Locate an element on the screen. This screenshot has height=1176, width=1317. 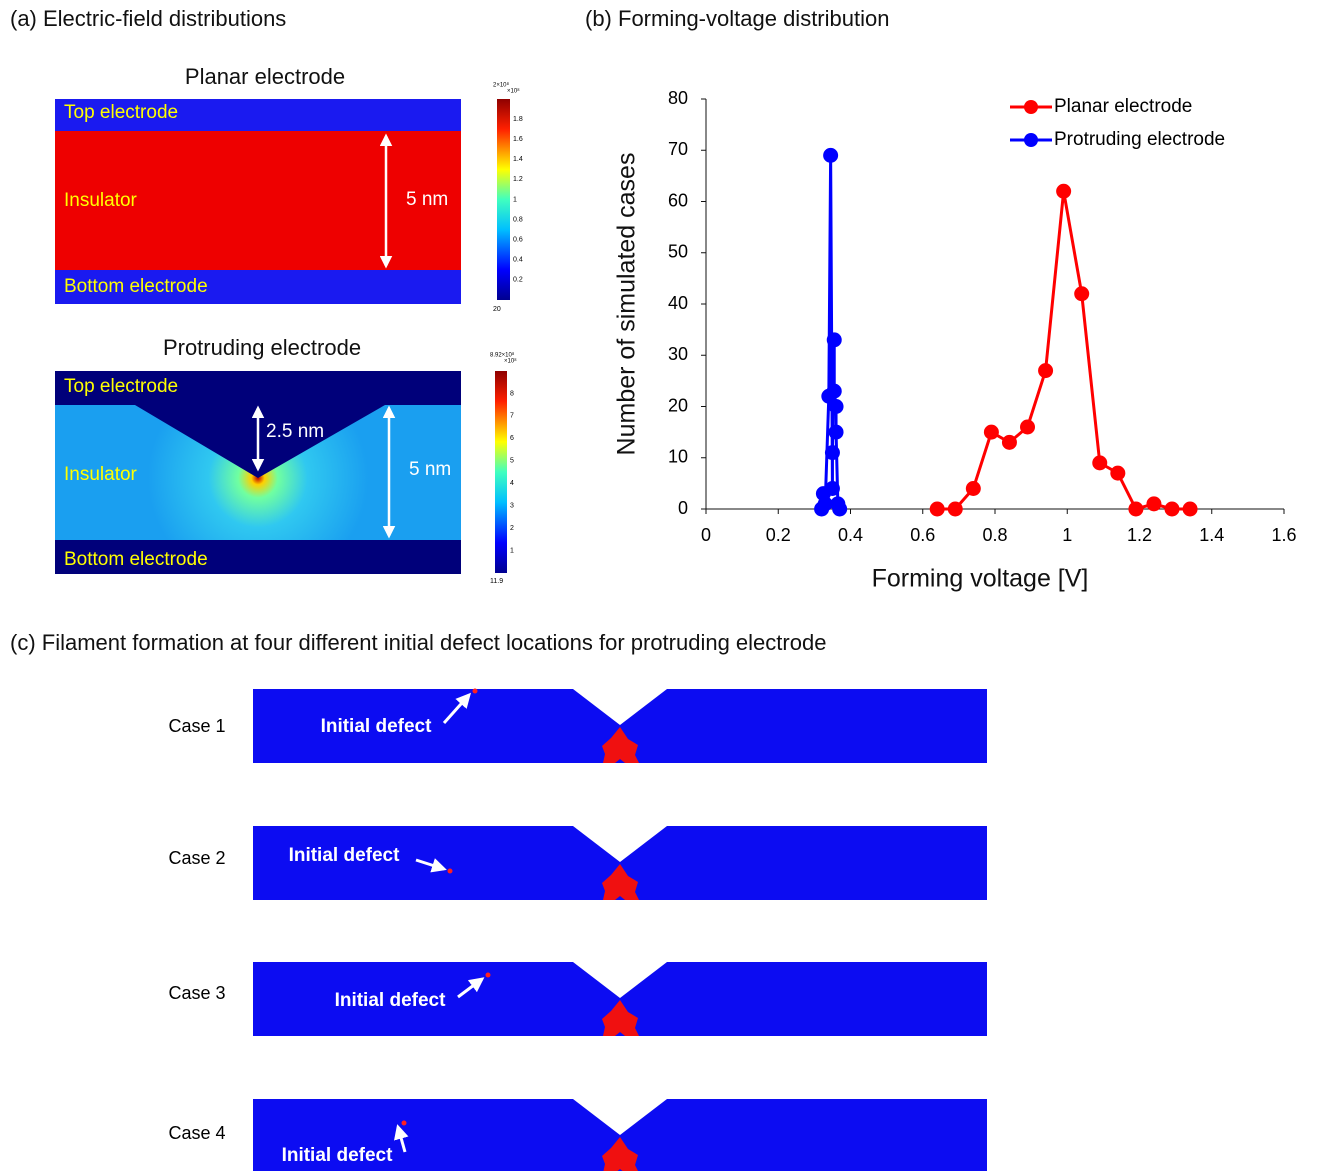
colorbar-tick-label: 6 is located at coordinates (512, 438).